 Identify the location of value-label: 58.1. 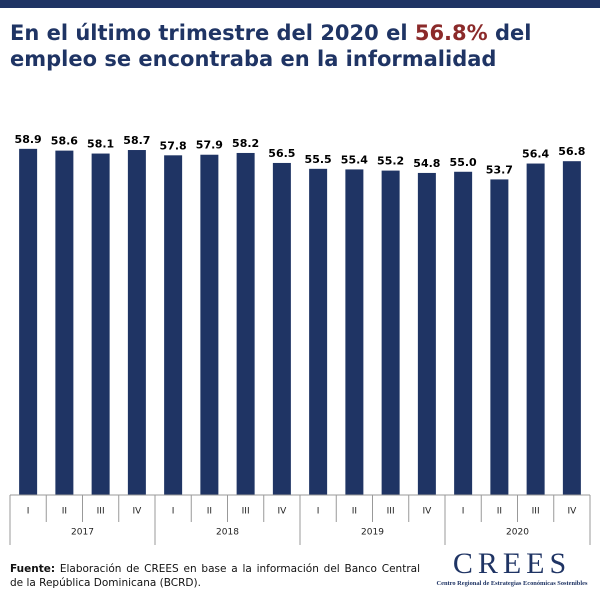
(100, 144).